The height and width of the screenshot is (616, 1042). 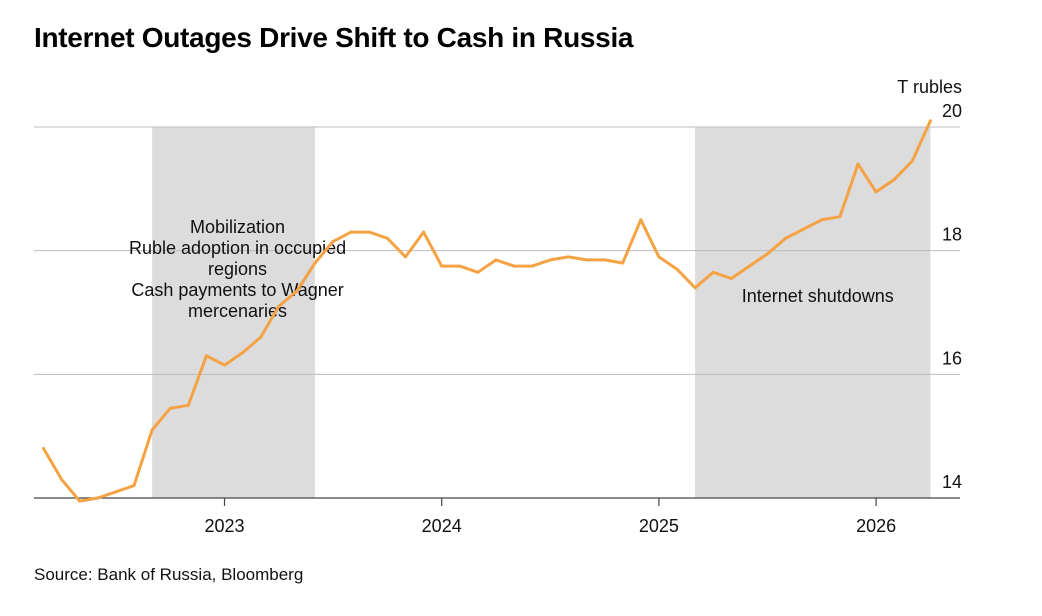 What do you see at coordinates (237, 269) in the screenshot?
I see `annotation-line: regions` at bounding box center [237, 269].